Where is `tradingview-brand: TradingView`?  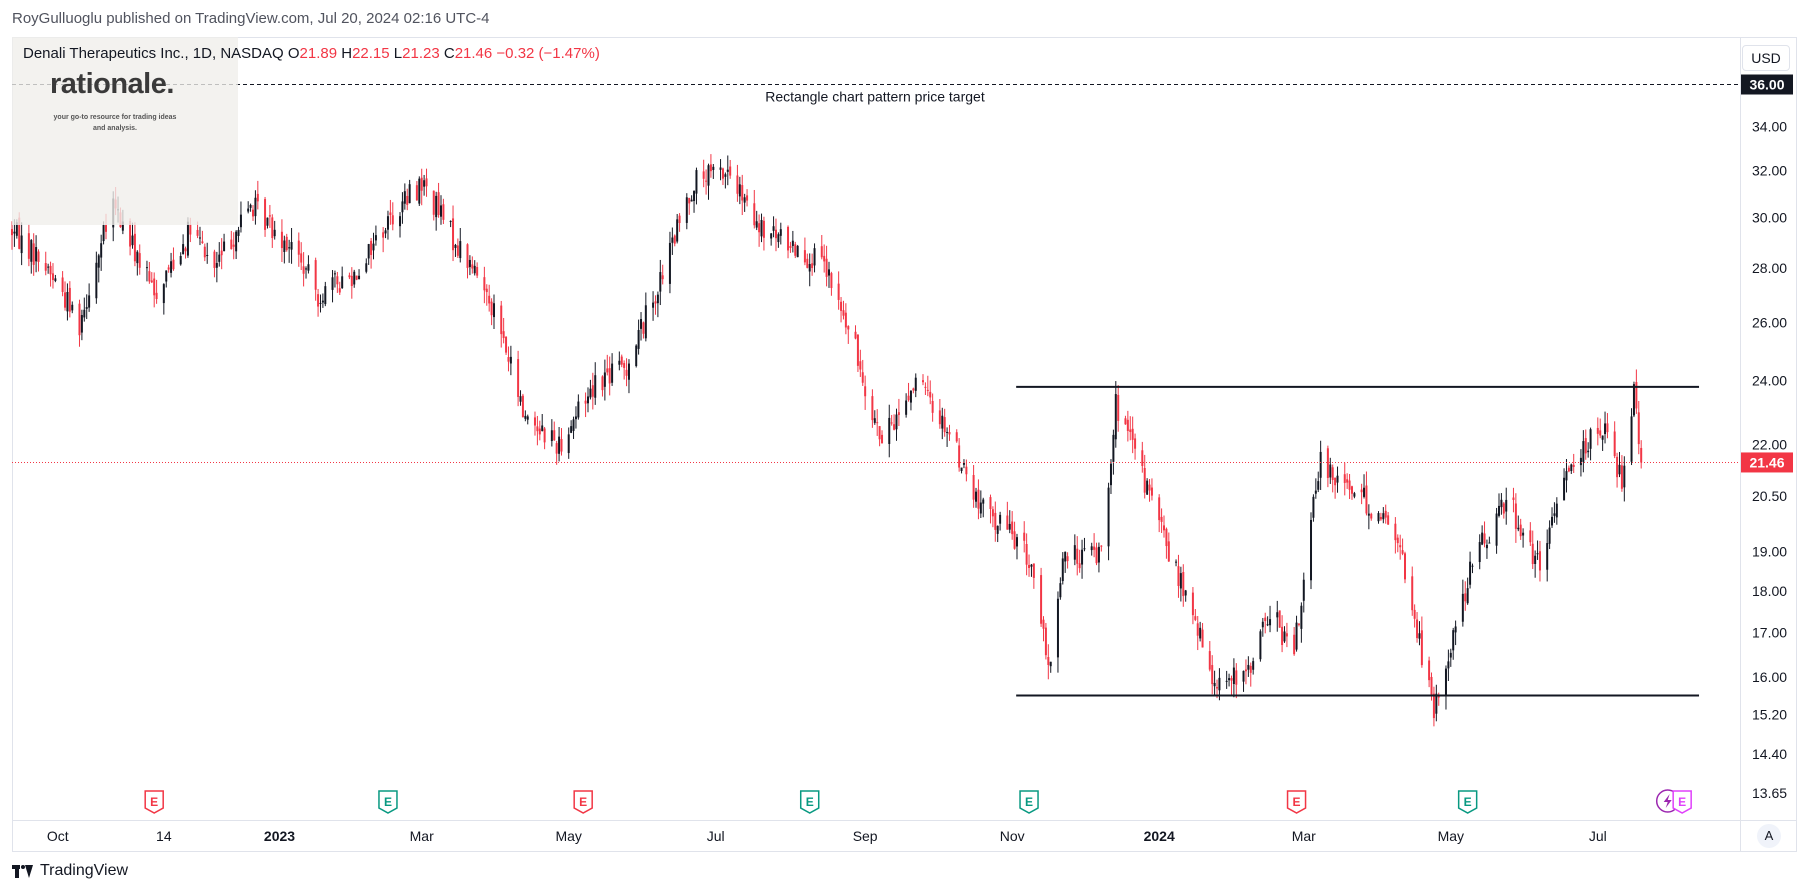
tradingview-brand: TradingView is located at coordinates (70, 871).